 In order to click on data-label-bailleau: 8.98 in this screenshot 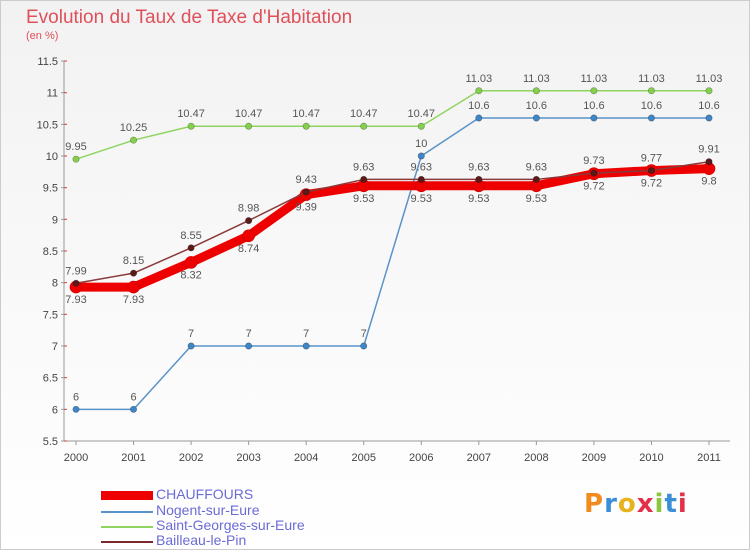, I will do `click(248, 209)`.